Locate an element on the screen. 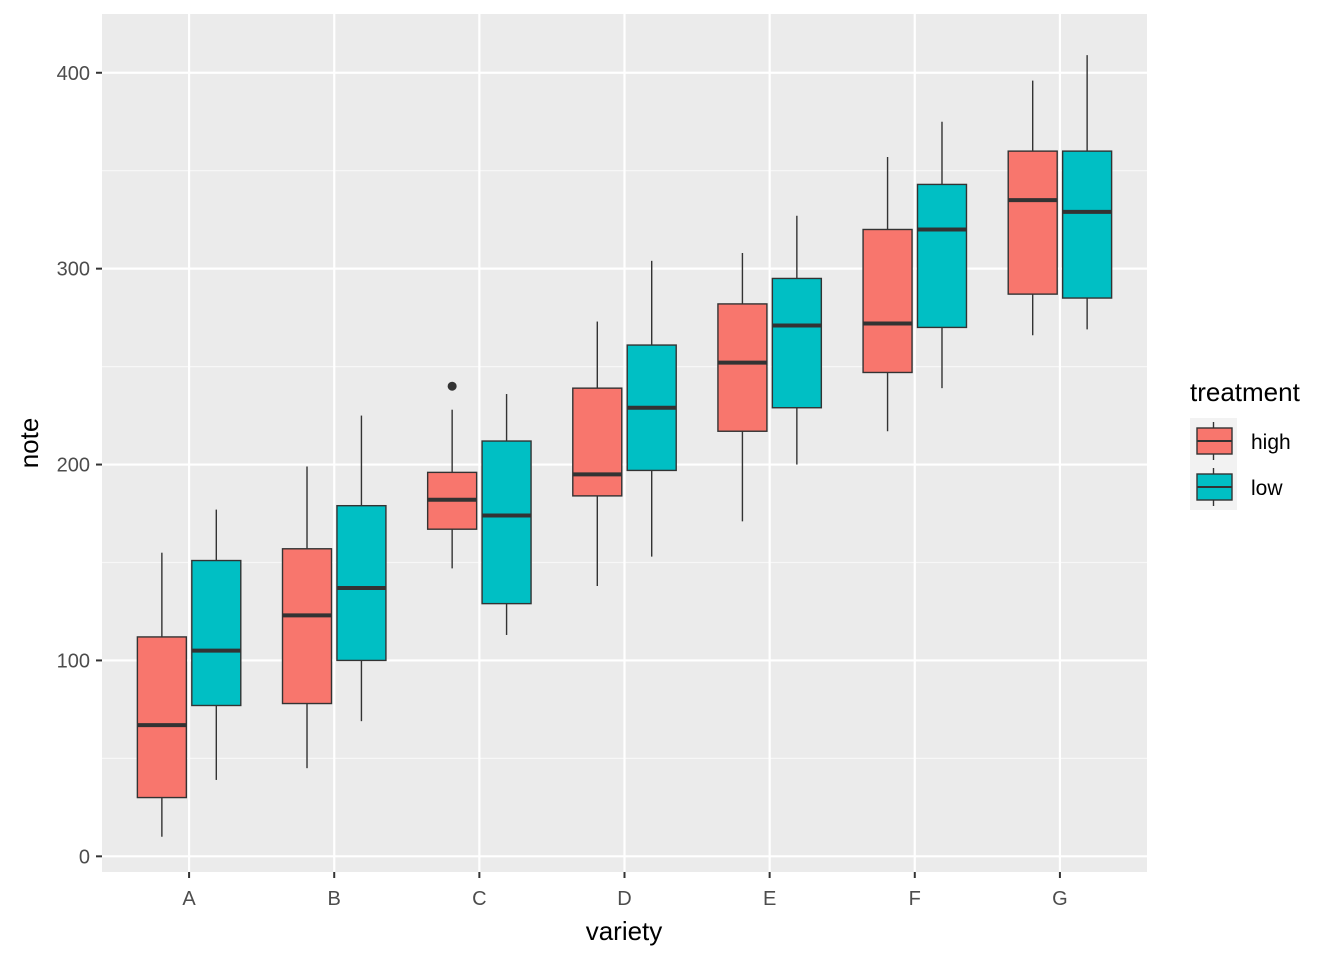  y-tick-label: 100 is located at coordinates (73, 661).